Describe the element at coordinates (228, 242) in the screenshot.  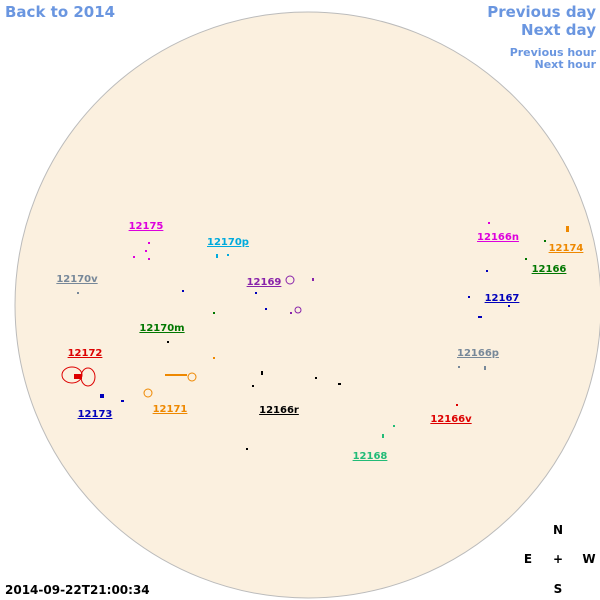
I see `region-label: 12170p` at that location.